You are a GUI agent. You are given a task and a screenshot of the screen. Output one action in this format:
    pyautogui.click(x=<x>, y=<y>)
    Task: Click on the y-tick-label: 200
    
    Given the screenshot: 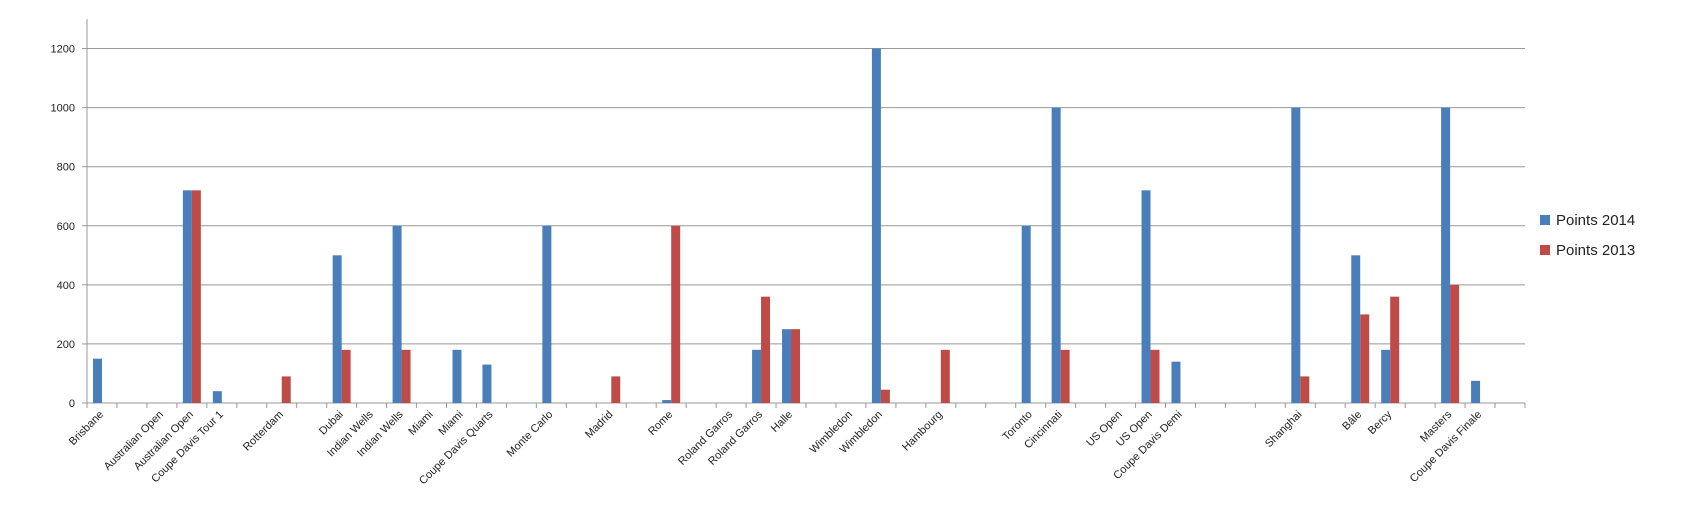 What is the action you would take?
    pyautogui.click(x=66, y=345)
    